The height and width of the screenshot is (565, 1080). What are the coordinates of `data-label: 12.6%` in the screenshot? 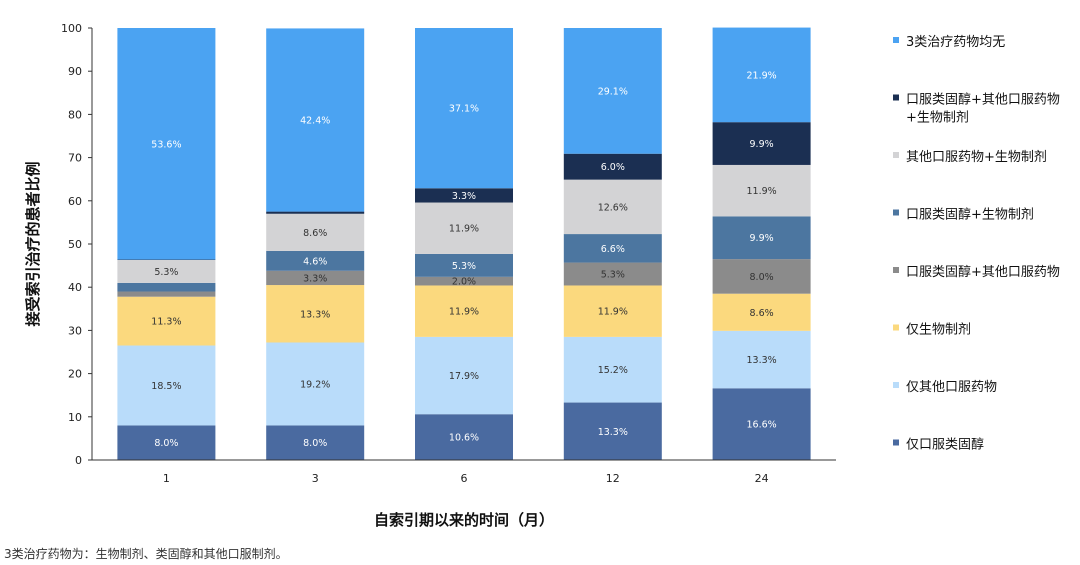 It's located at (613, 207).